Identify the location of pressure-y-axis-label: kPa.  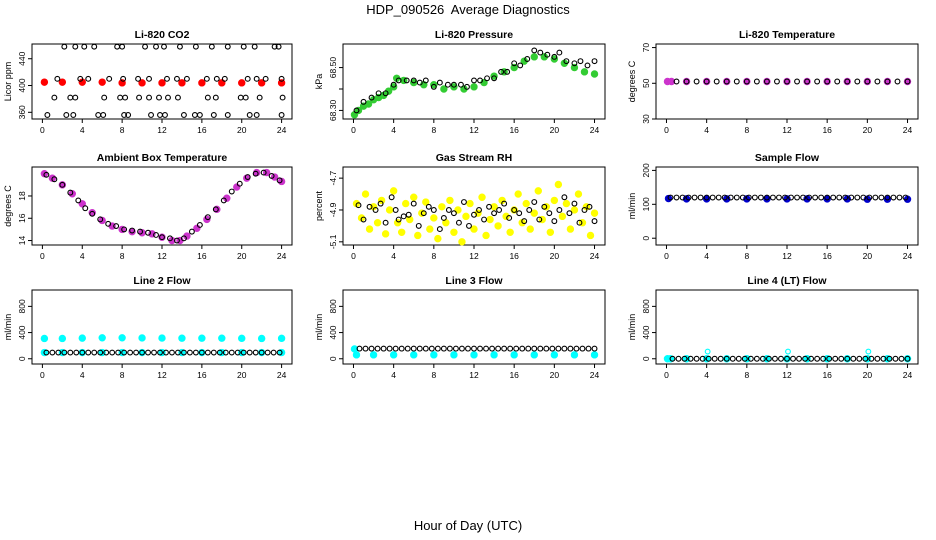
(319, 82).